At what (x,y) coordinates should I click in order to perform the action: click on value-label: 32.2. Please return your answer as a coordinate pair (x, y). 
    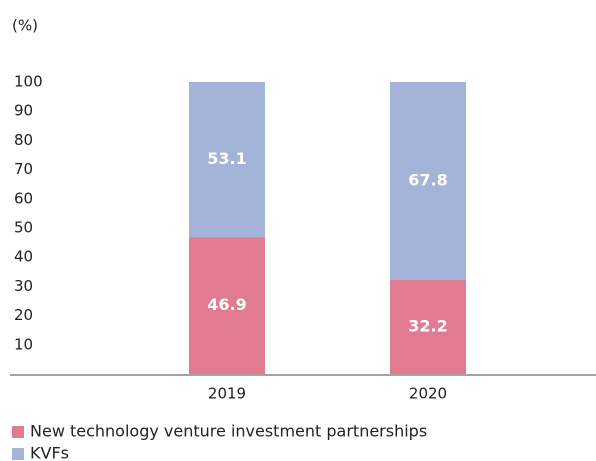
    Looking at the image, I should click on (427, 325).